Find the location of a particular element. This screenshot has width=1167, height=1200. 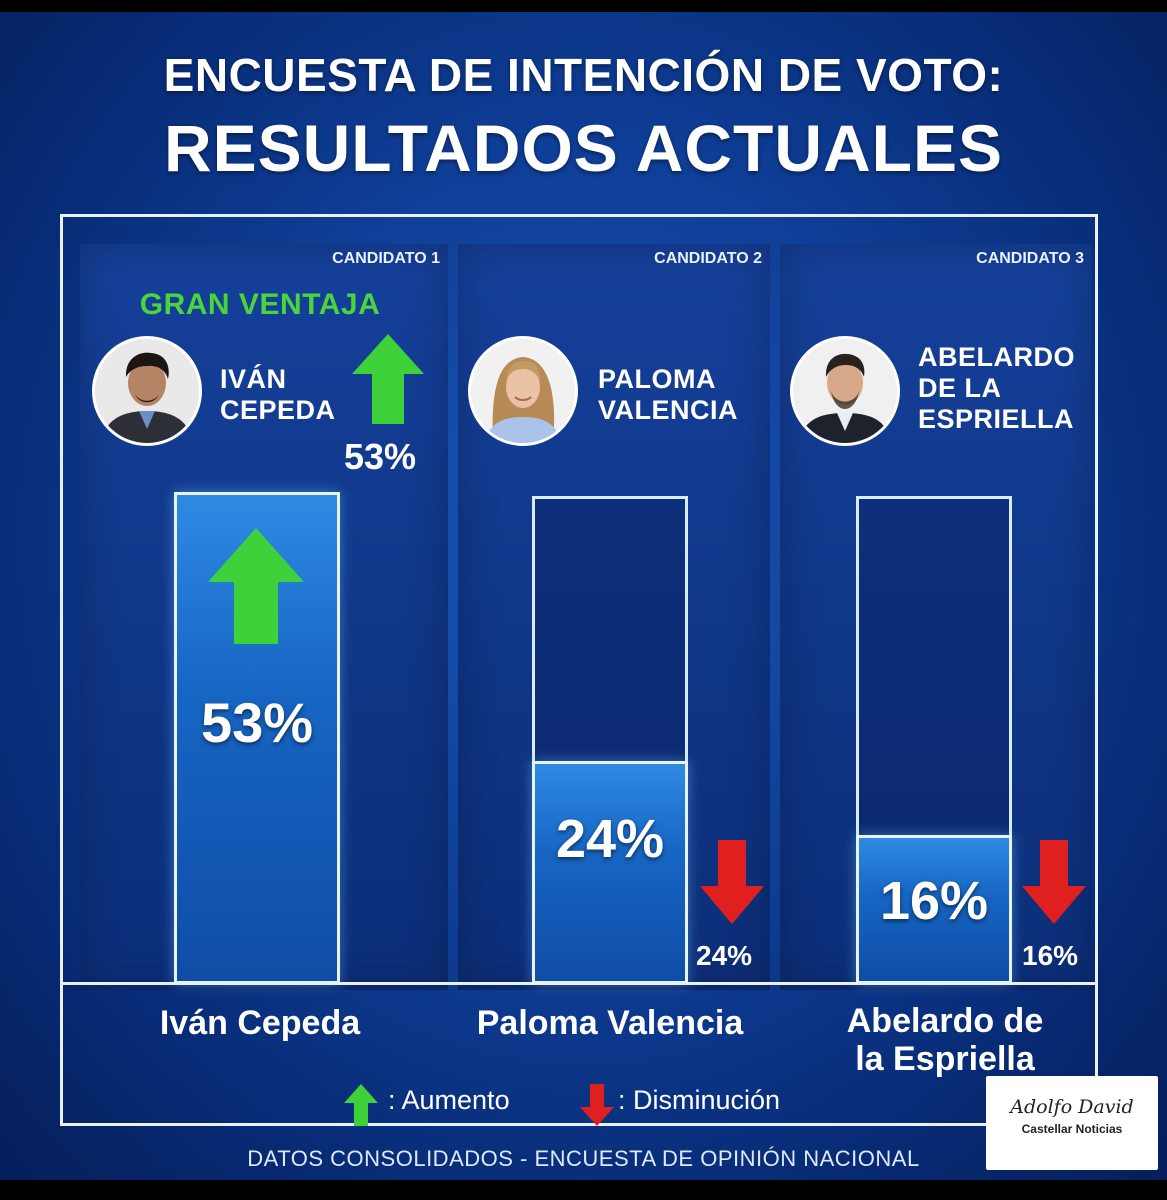

name-line: VALENCIA is located at coordinates (668, 410).